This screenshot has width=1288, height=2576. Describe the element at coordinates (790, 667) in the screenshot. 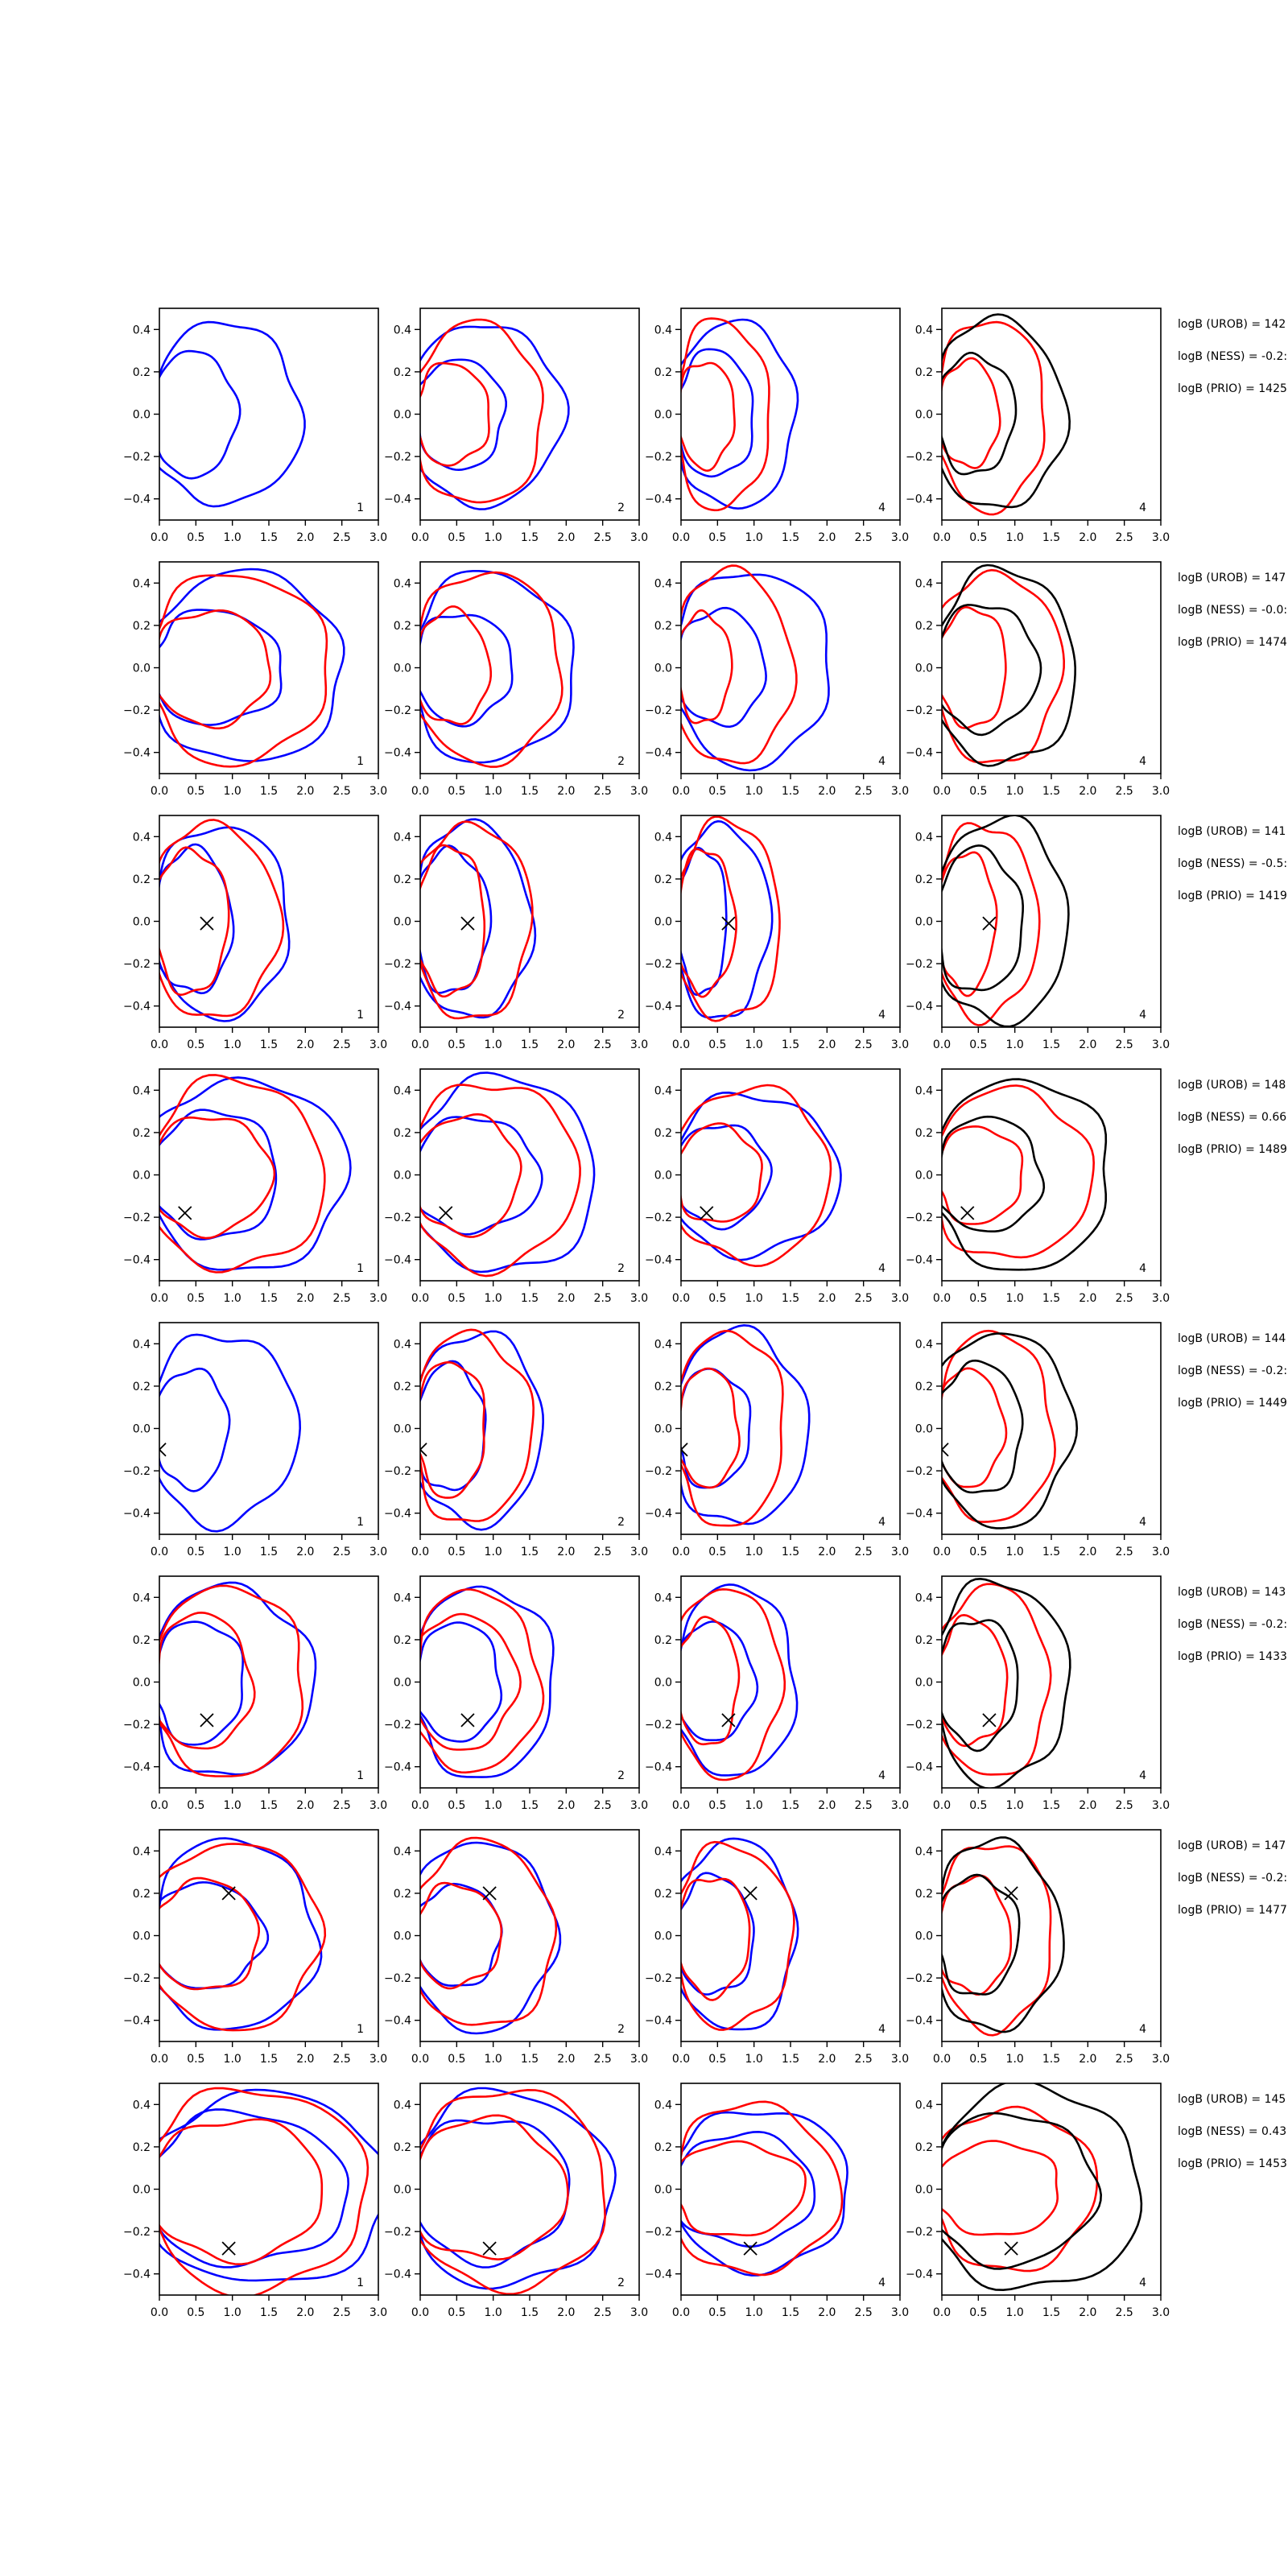

I see `axes-frame` at that location.